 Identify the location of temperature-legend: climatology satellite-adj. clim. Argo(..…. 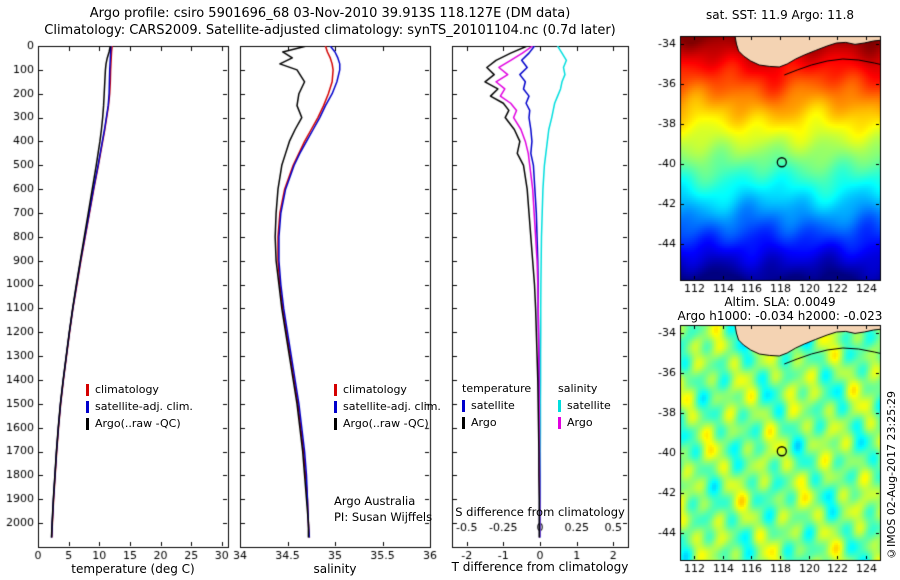
(139, 406).